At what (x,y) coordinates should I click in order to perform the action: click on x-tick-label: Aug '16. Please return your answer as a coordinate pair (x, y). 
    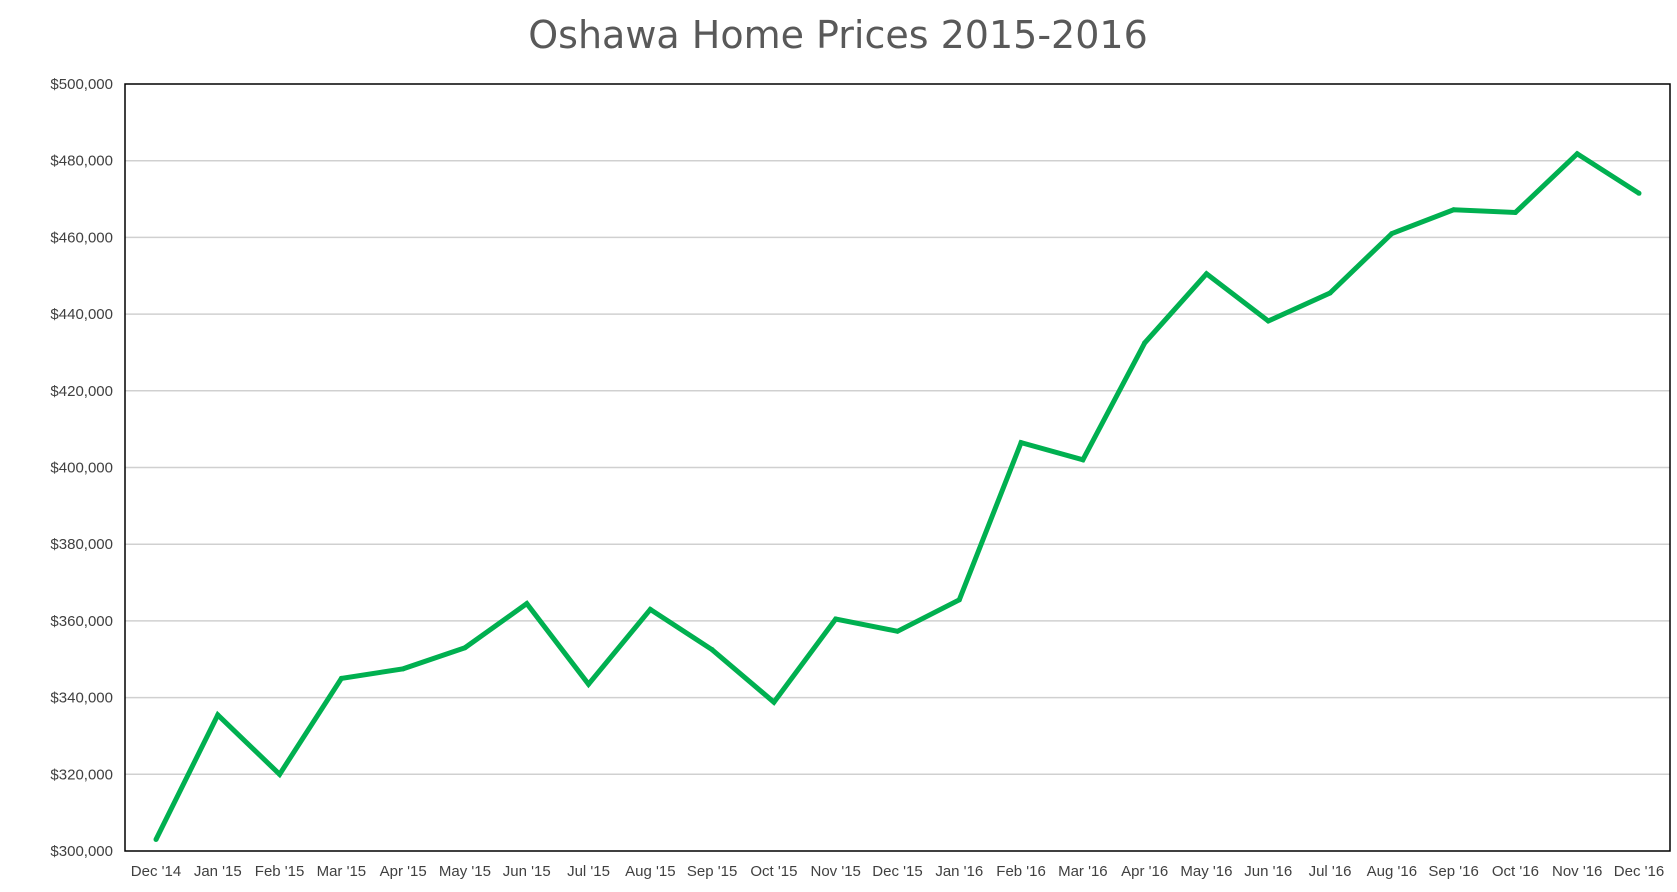
    Looking at the image, I should click on (1392, 871).